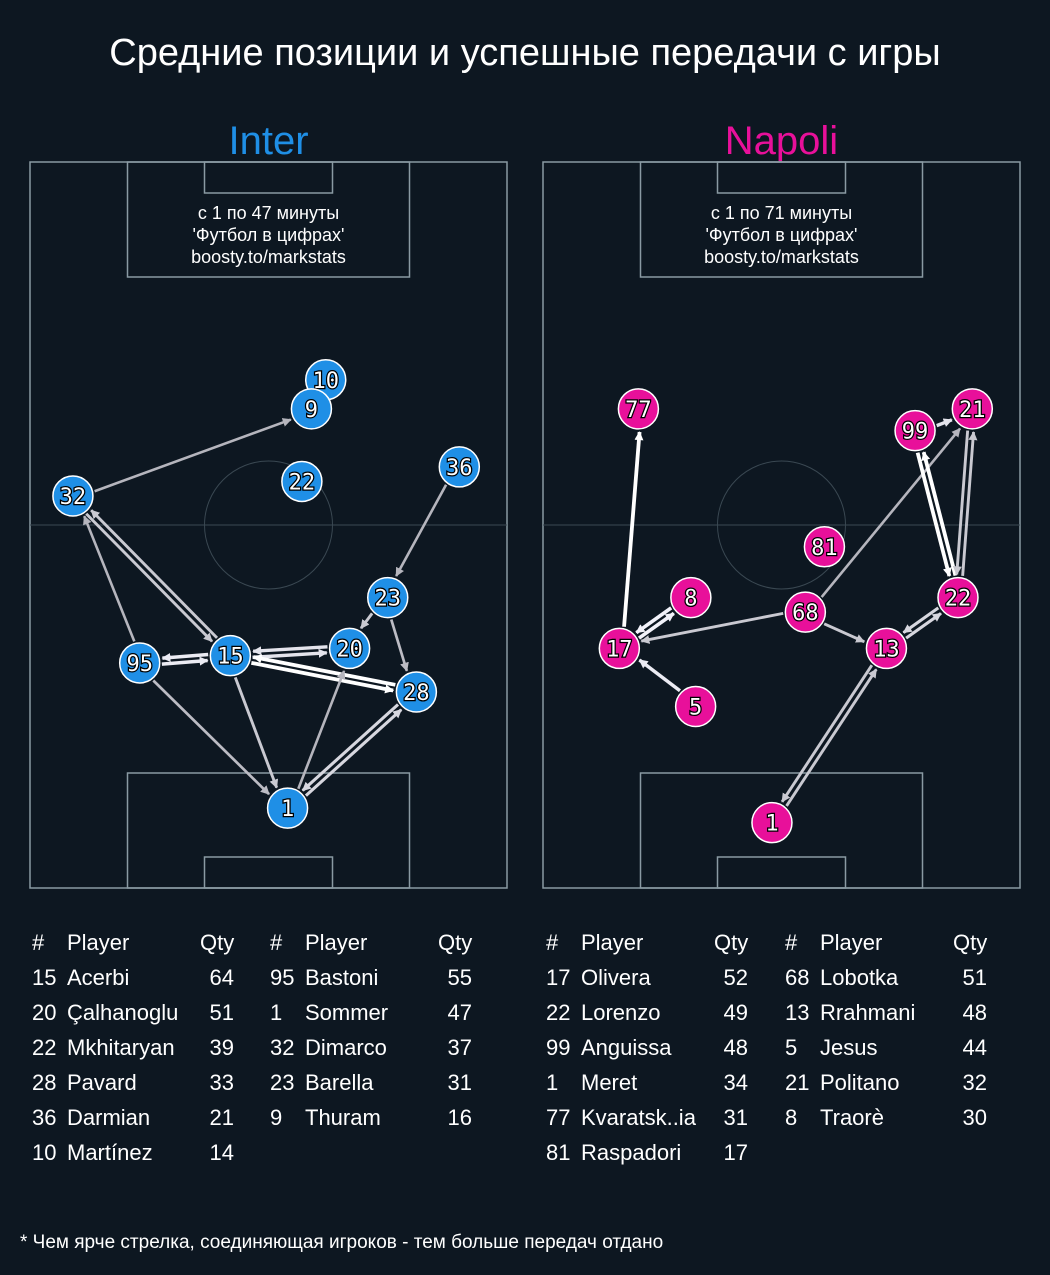 This screenshot has width=1050, height=1275. What do you see at coordinates (221, 1082) in the screenshot?
I see `table-cell-qty: 33` at bounding box center [221, 1082].